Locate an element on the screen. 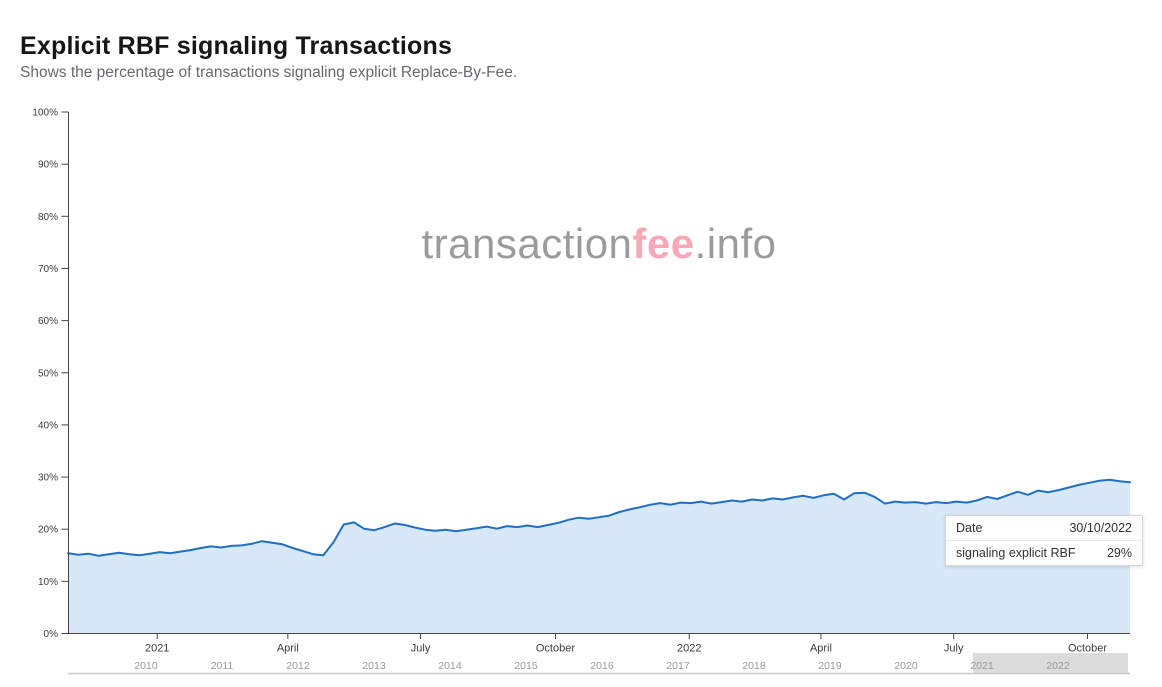  navigator-year-label: 2013 is located at coordinates (374, 666).